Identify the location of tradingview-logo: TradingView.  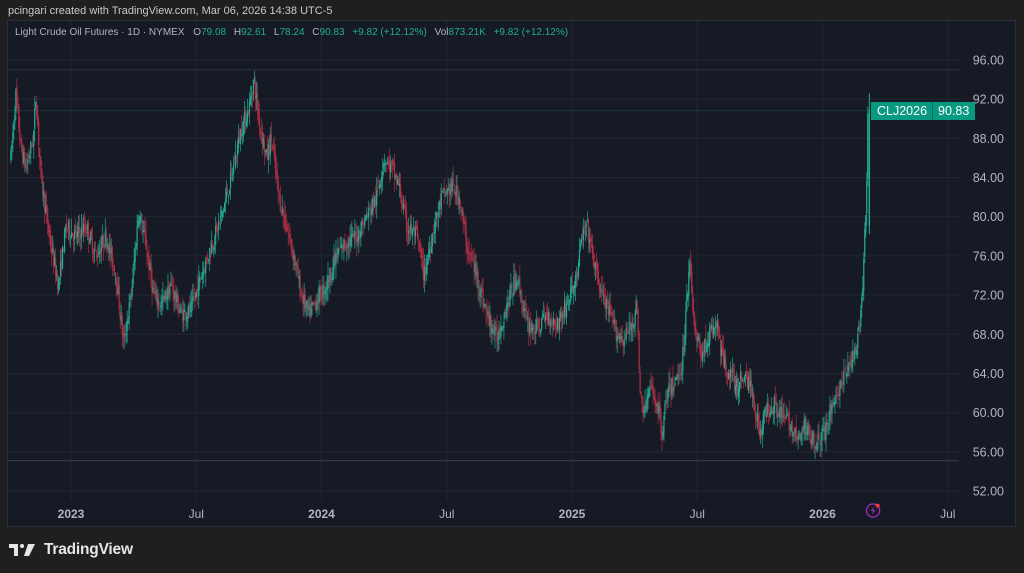
(71, 550).